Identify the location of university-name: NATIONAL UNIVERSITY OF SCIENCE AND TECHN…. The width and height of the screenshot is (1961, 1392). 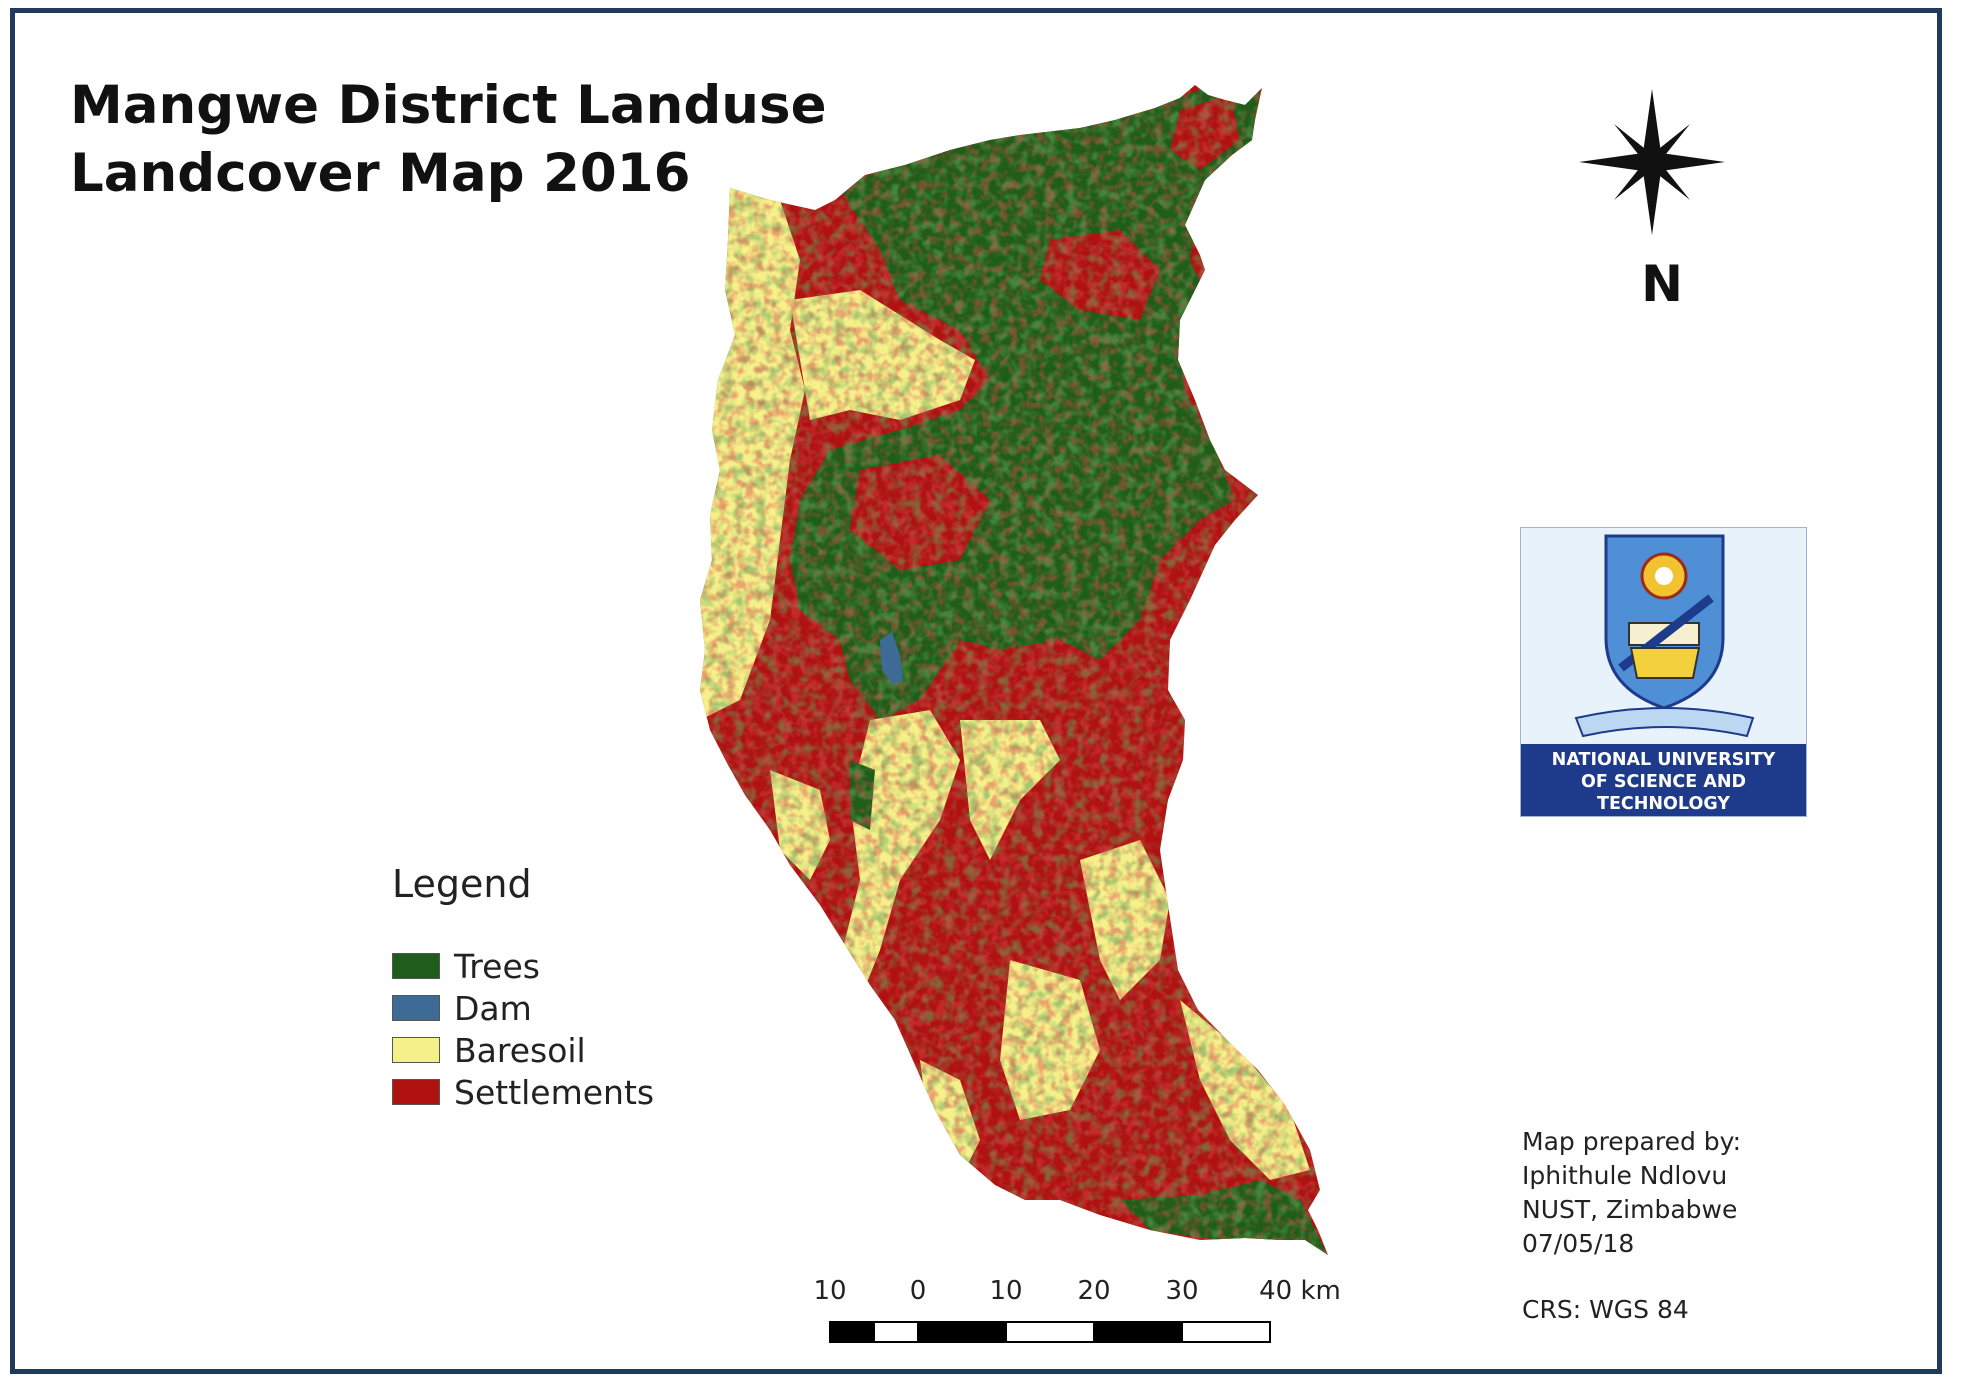
(1663, 780).